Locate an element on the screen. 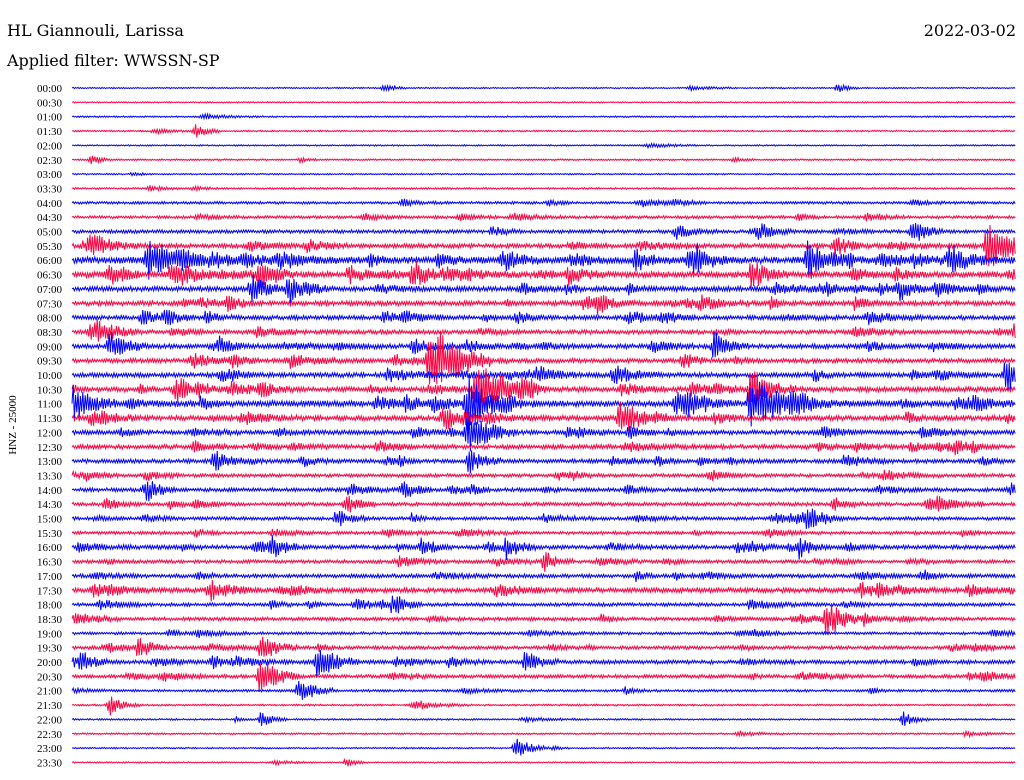 Image resolution: width=1024 pixels, height=780 pixels. tick-label: 00:00 is located at coordinates (50, 89).